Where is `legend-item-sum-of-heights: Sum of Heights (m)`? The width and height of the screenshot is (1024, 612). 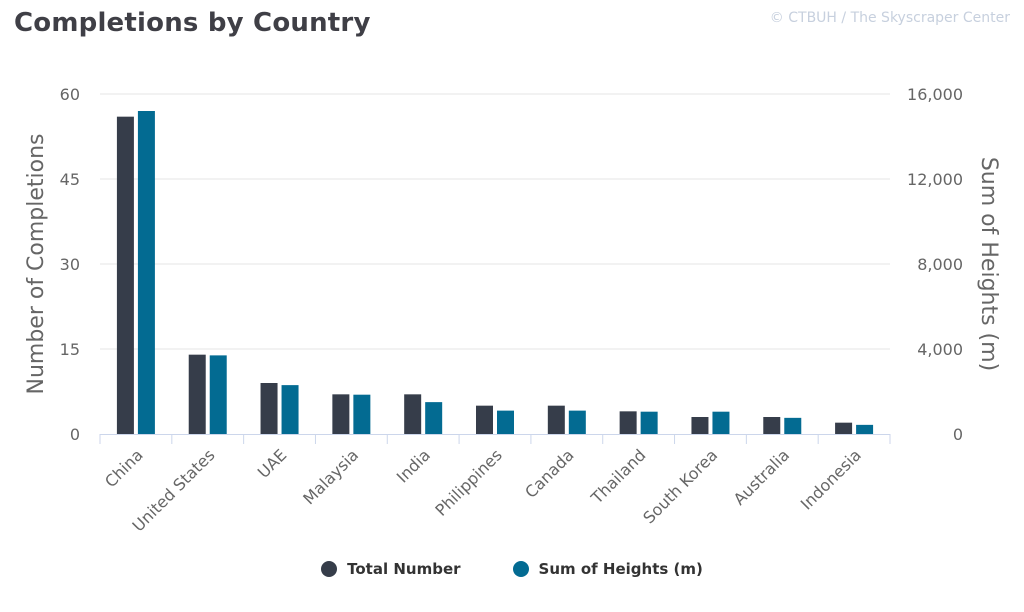 legend-item-sum-of-heights: Sum of Heights (m) is located at coordinates (607, 569).